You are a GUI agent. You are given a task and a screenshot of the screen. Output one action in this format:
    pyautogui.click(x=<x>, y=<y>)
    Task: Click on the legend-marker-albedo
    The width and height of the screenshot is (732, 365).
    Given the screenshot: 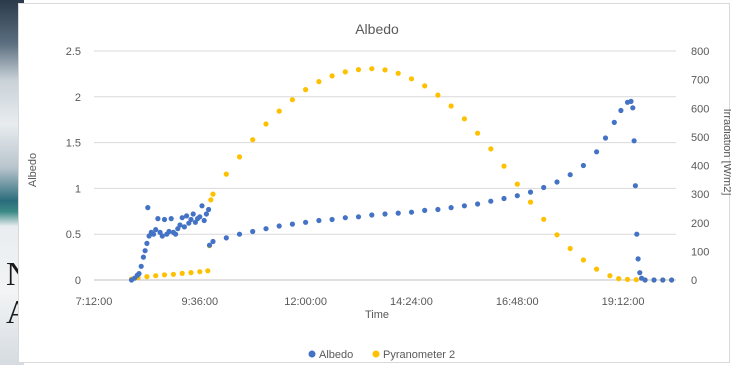 What is the action you would take?
    pyautogui.click(x=312, y=354)
    